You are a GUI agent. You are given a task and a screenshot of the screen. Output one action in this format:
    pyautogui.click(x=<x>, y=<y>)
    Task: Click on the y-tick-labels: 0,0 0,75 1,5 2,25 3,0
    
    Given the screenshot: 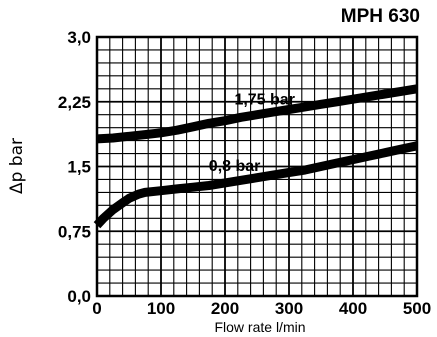 What is the action you would take?
    pyautogui.click(x=74, y=167)
    